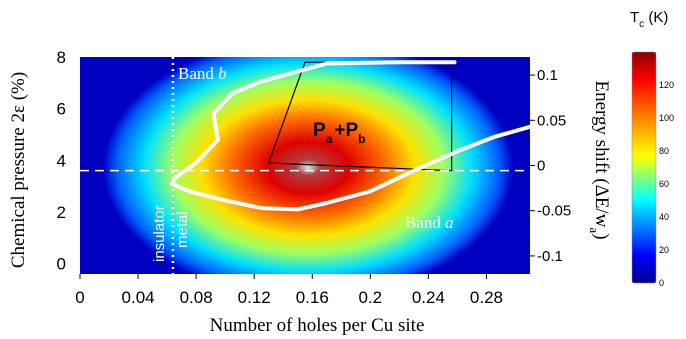  I want to click on metal-label: metal, so click(182, 229).